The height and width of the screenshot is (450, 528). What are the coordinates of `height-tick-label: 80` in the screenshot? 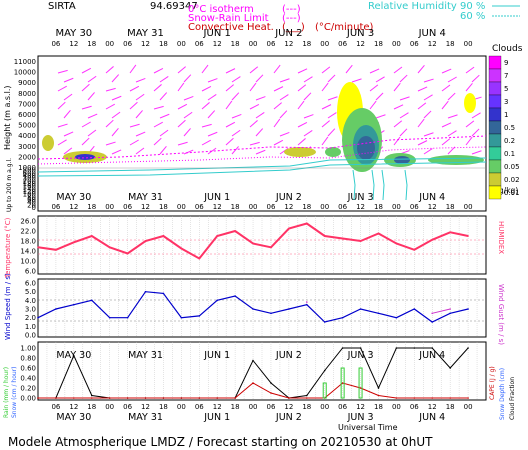 It's located at (31, 197).